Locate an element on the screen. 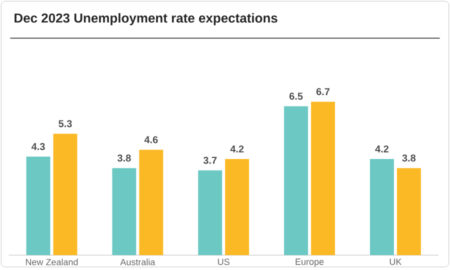  data-label: 4.6 is located at coordinates (151, 140).